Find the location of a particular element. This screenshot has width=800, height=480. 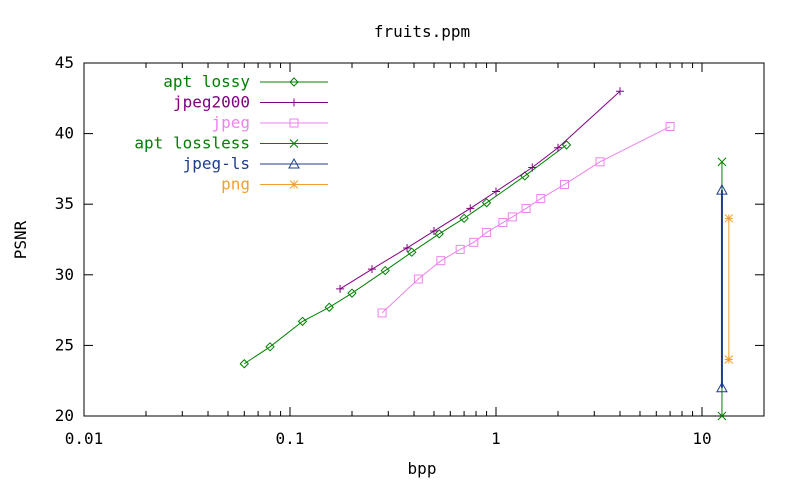

y-tick-label: 25 is located at coordinates (64, 344).